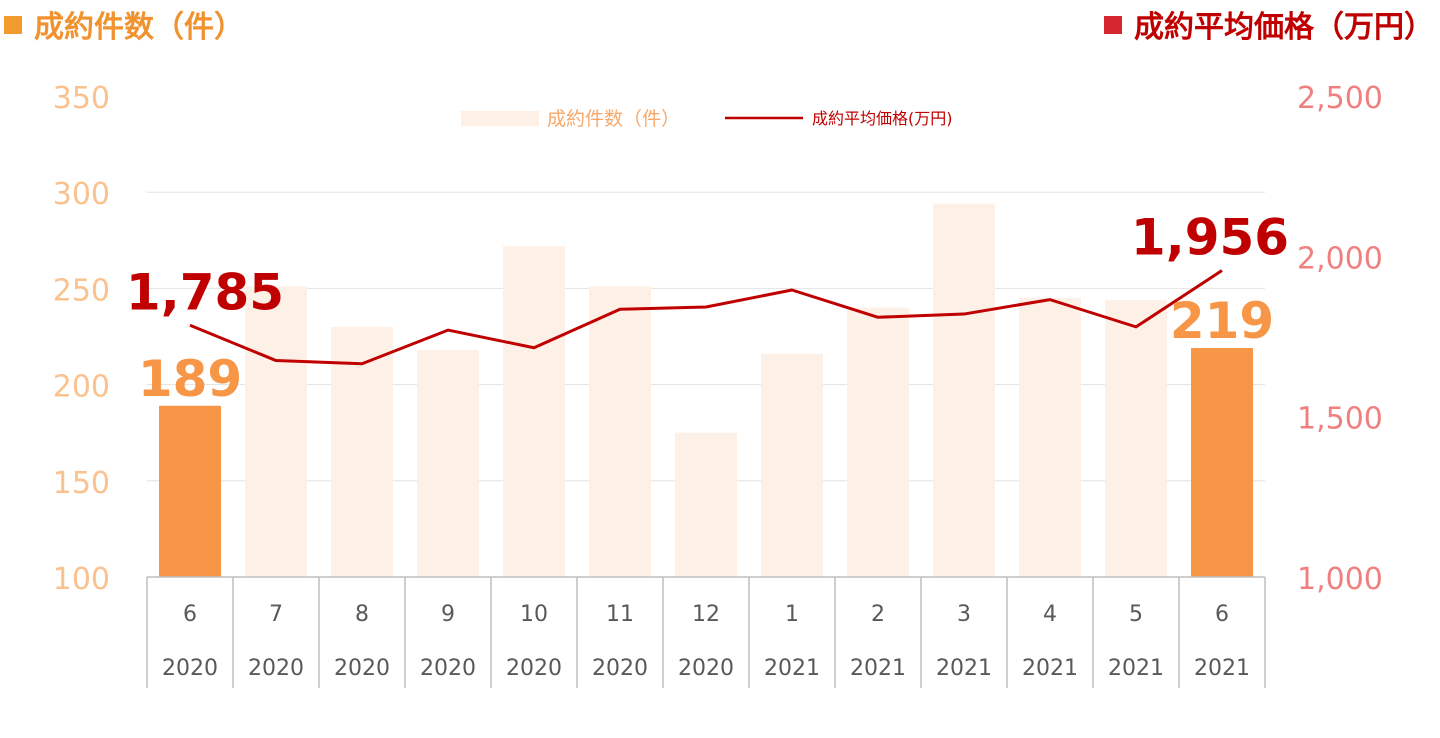 The height and width of the screenshot is (738, 1440). I want to click on y-left-tick-label: 300, so click(81, 194).